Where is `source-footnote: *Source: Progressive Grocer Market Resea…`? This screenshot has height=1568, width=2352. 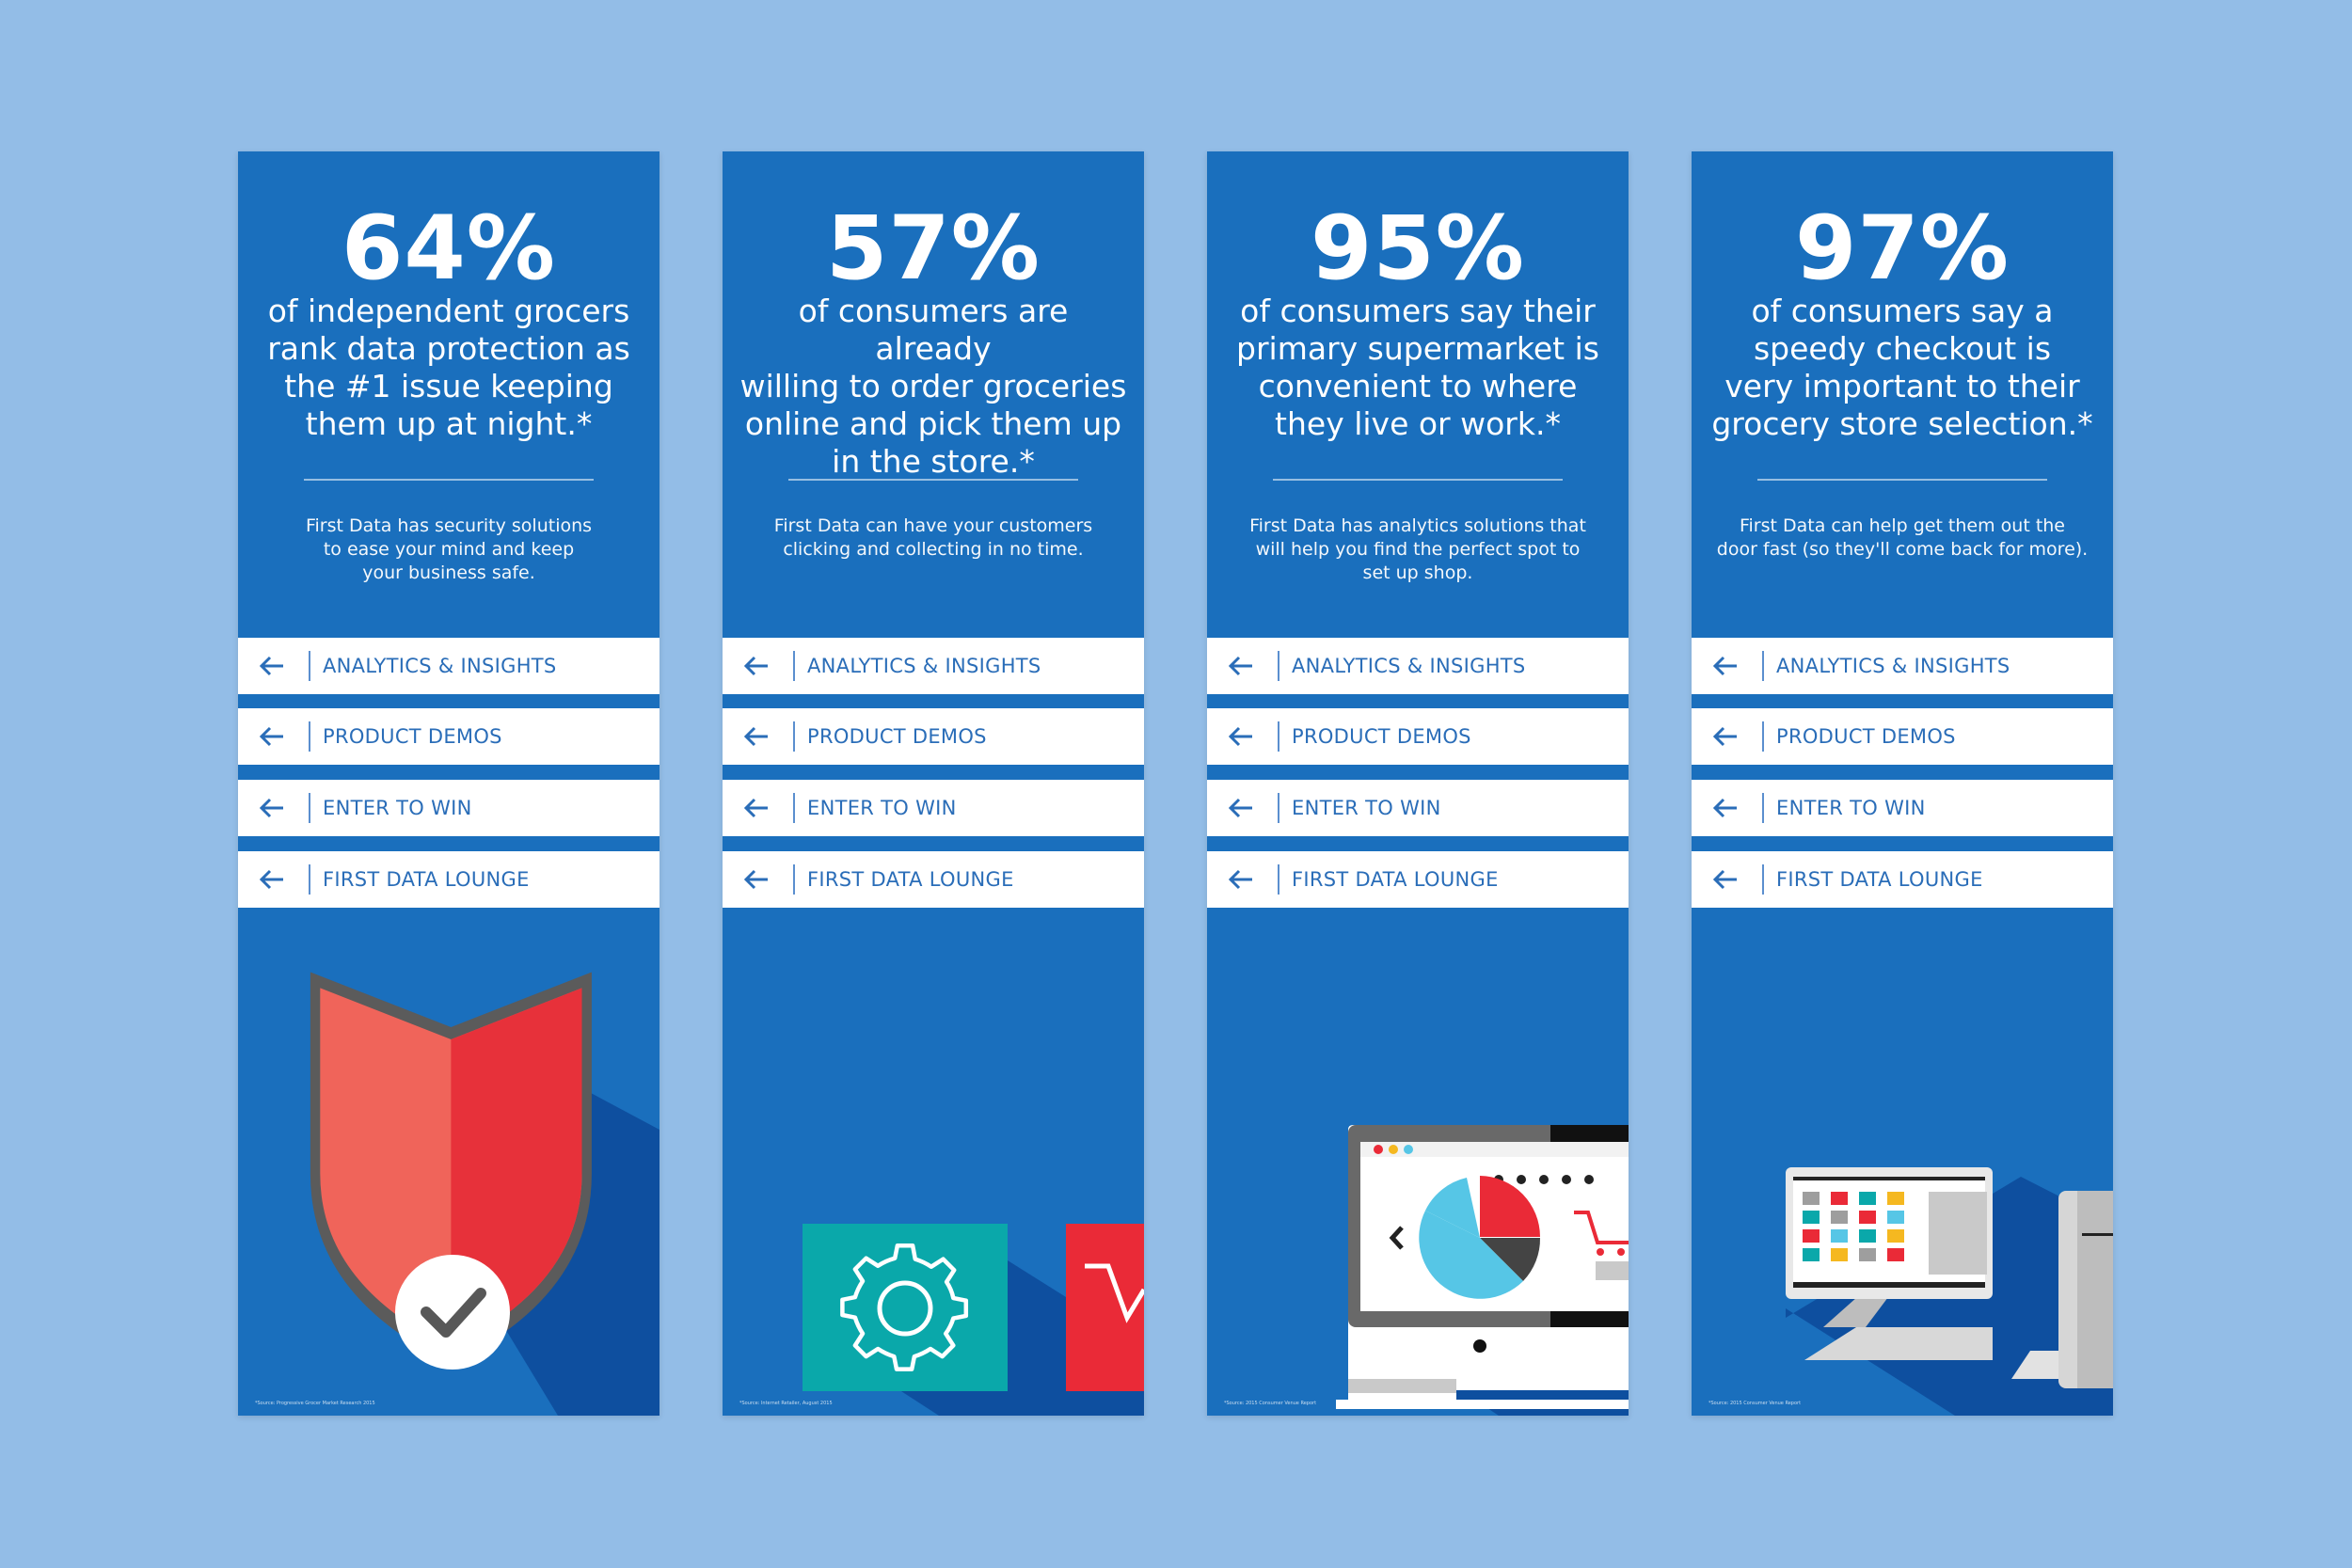
source-footnote: *Source: Progressive Grocer Market Resea… is located at coordinates (315, 1403).